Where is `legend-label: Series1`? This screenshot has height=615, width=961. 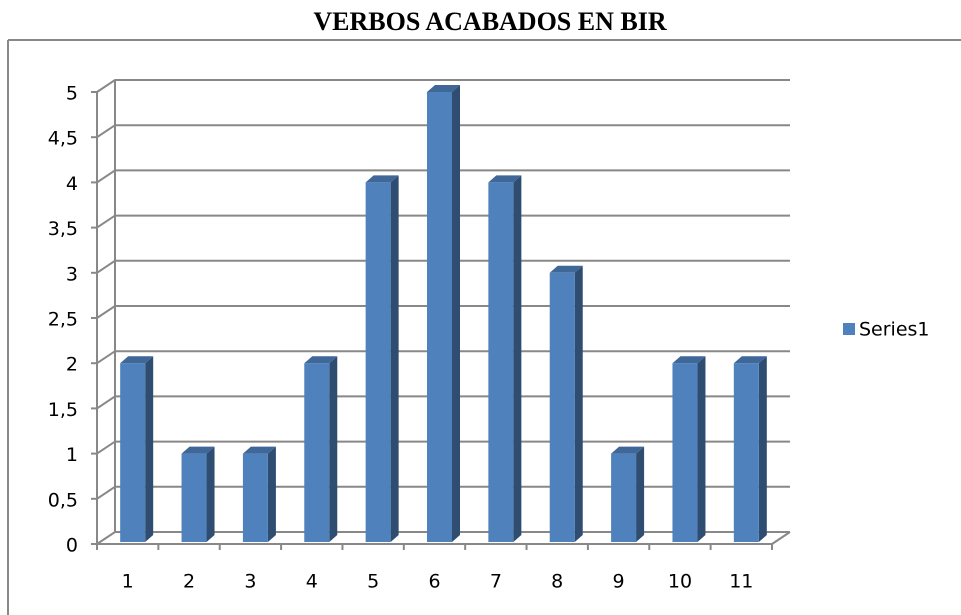 legend-label: Series1 is located at coordinates (894, 330).